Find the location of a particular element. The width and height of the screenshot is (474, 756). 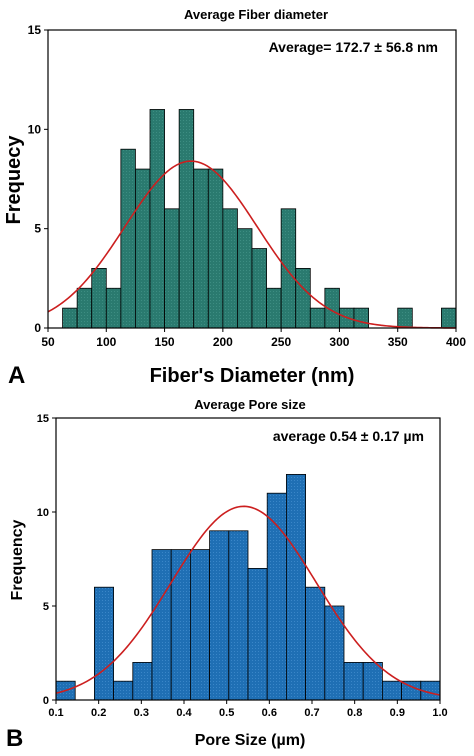

panel-a-y-ticks: 0 5 10 15 is located at coordinates (38, 179).